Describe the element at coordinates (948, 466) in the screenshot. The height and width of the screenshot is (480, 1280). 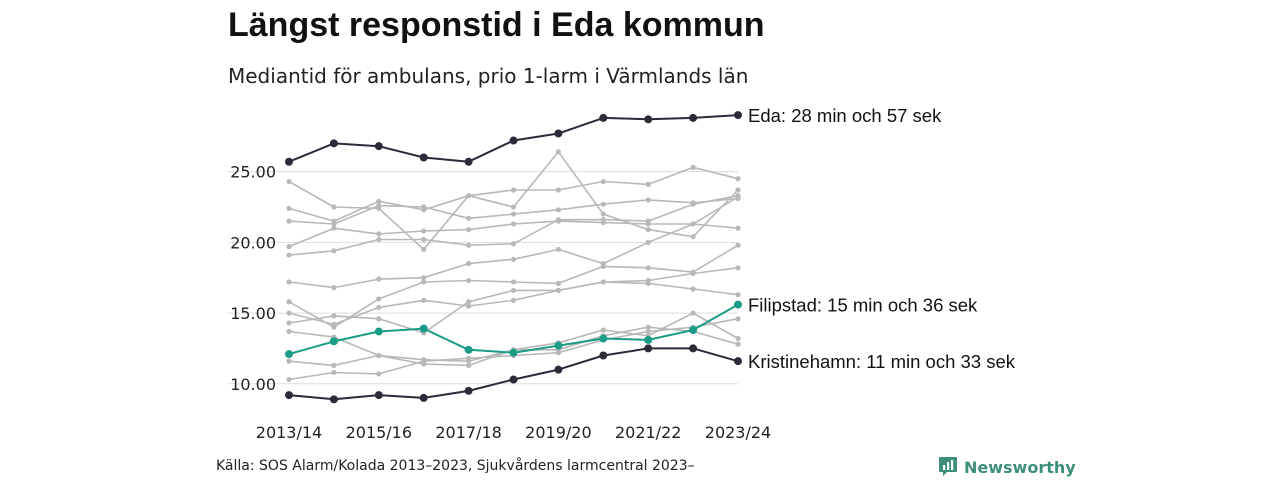
I see `bar-chart-speech-bubble-icon` at that location.